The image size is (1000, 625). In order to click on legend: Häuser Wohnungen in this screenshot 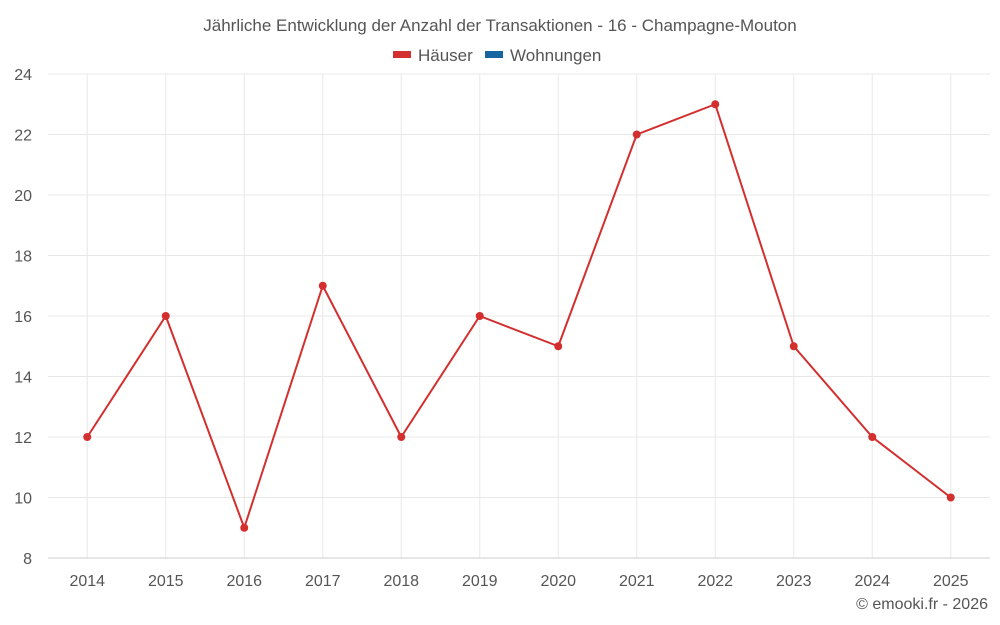, I will do `click(497, 55)`.